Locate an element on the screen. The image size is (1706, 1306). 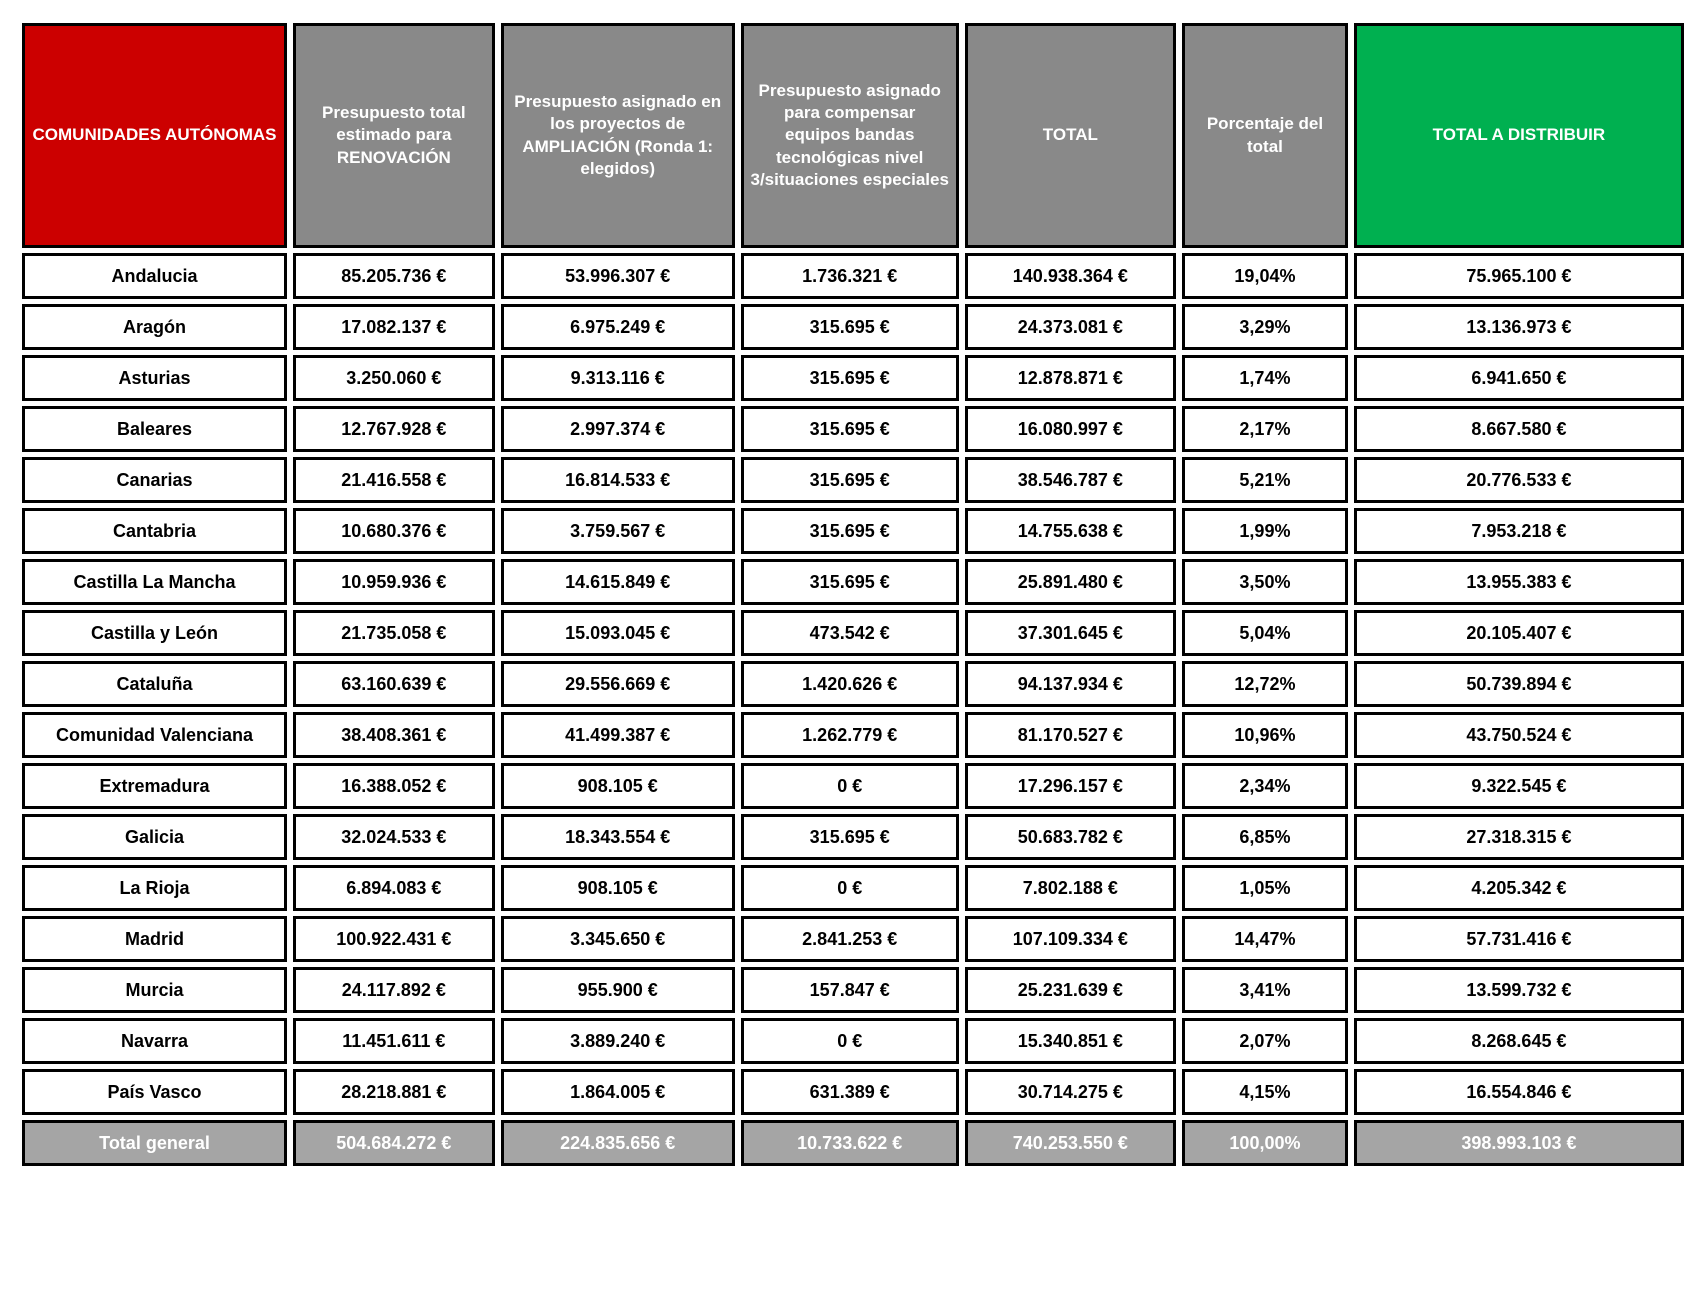
value-cell: 38.546.787 € is located at coordinates (1070, 480).